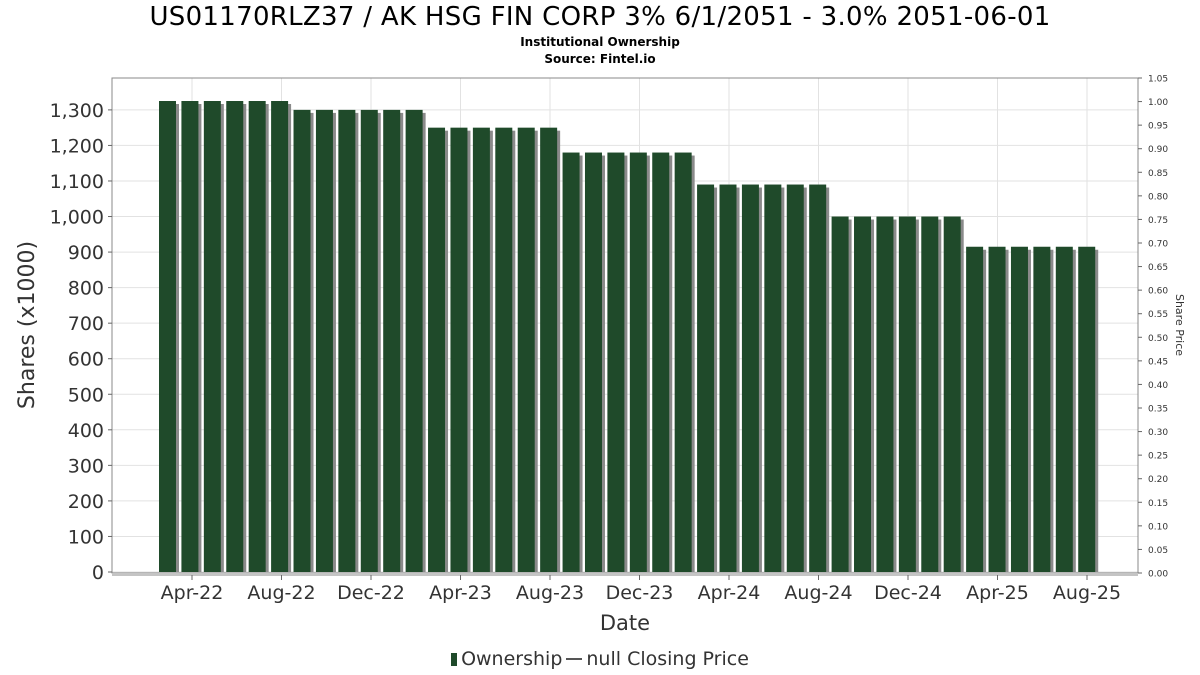  I want to click on y2-tick-label: 0.85, so click(1158, 174).